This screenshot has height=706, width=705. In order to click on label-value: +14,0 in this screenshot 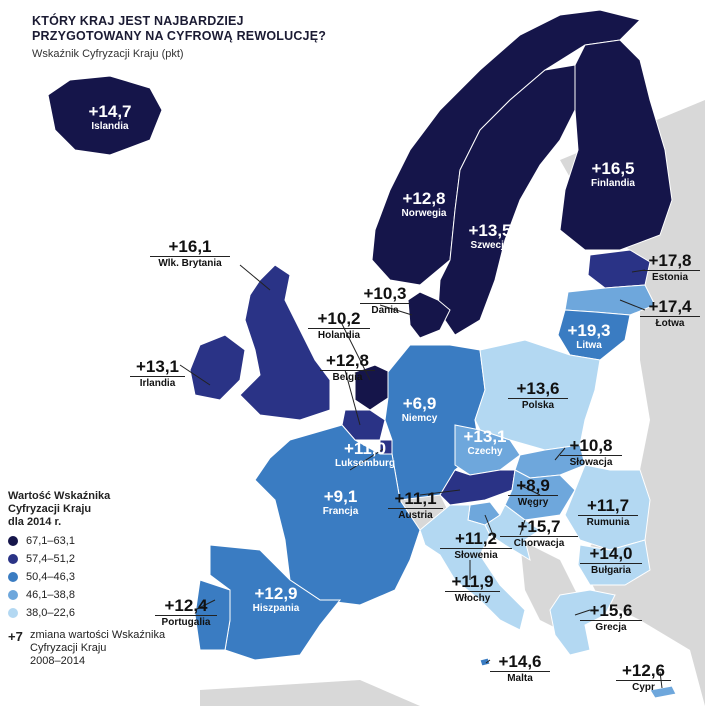, I will do `click(611, 554)`.